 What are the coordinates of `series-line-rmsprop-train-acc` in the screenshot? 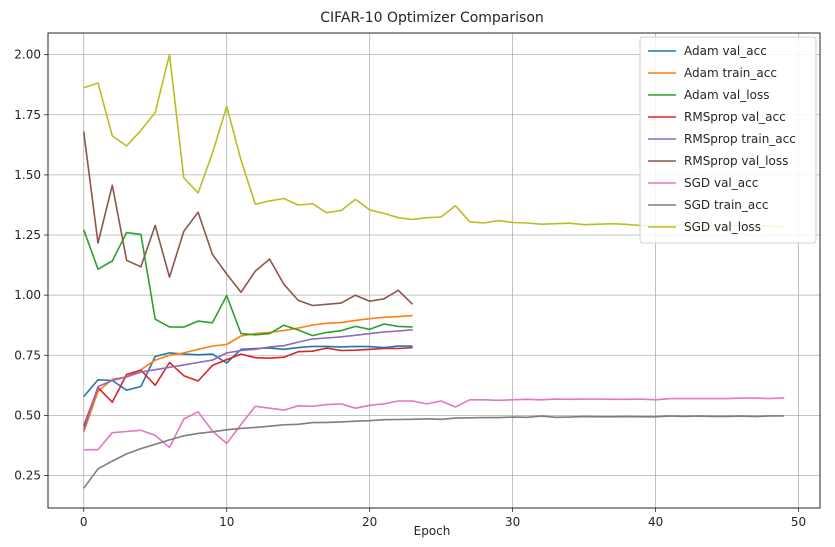 It's located at (247, 380).